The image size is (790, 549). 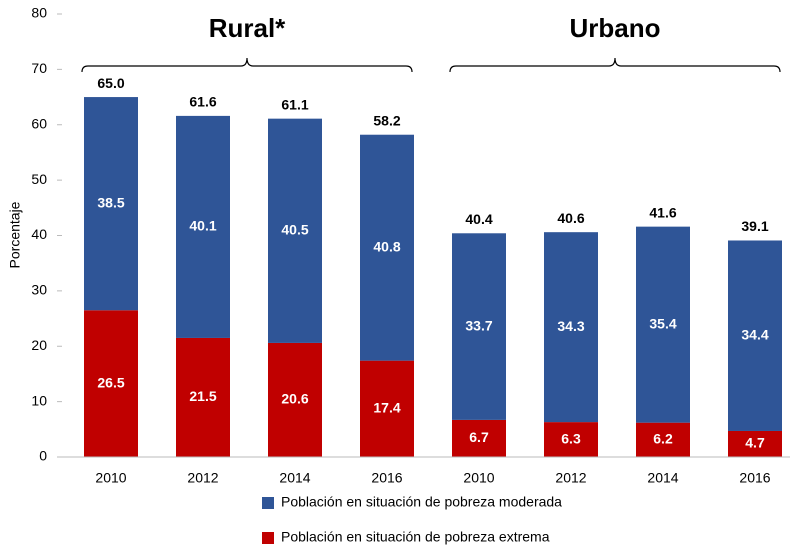 I want to click on data-label: 6.3, so click(x=571, y=438).